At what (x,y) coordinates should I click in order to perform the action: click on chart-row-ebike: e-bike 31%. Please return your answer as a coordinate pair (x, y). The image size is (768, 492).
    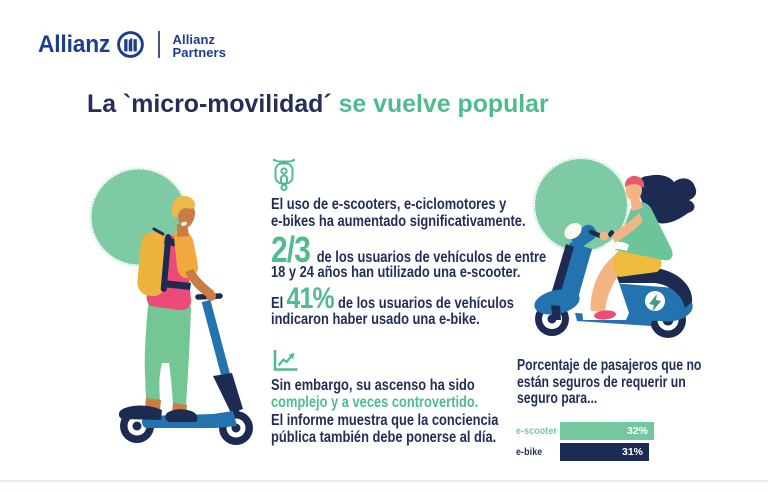
    Looking at the image, I should click on (636, 452).